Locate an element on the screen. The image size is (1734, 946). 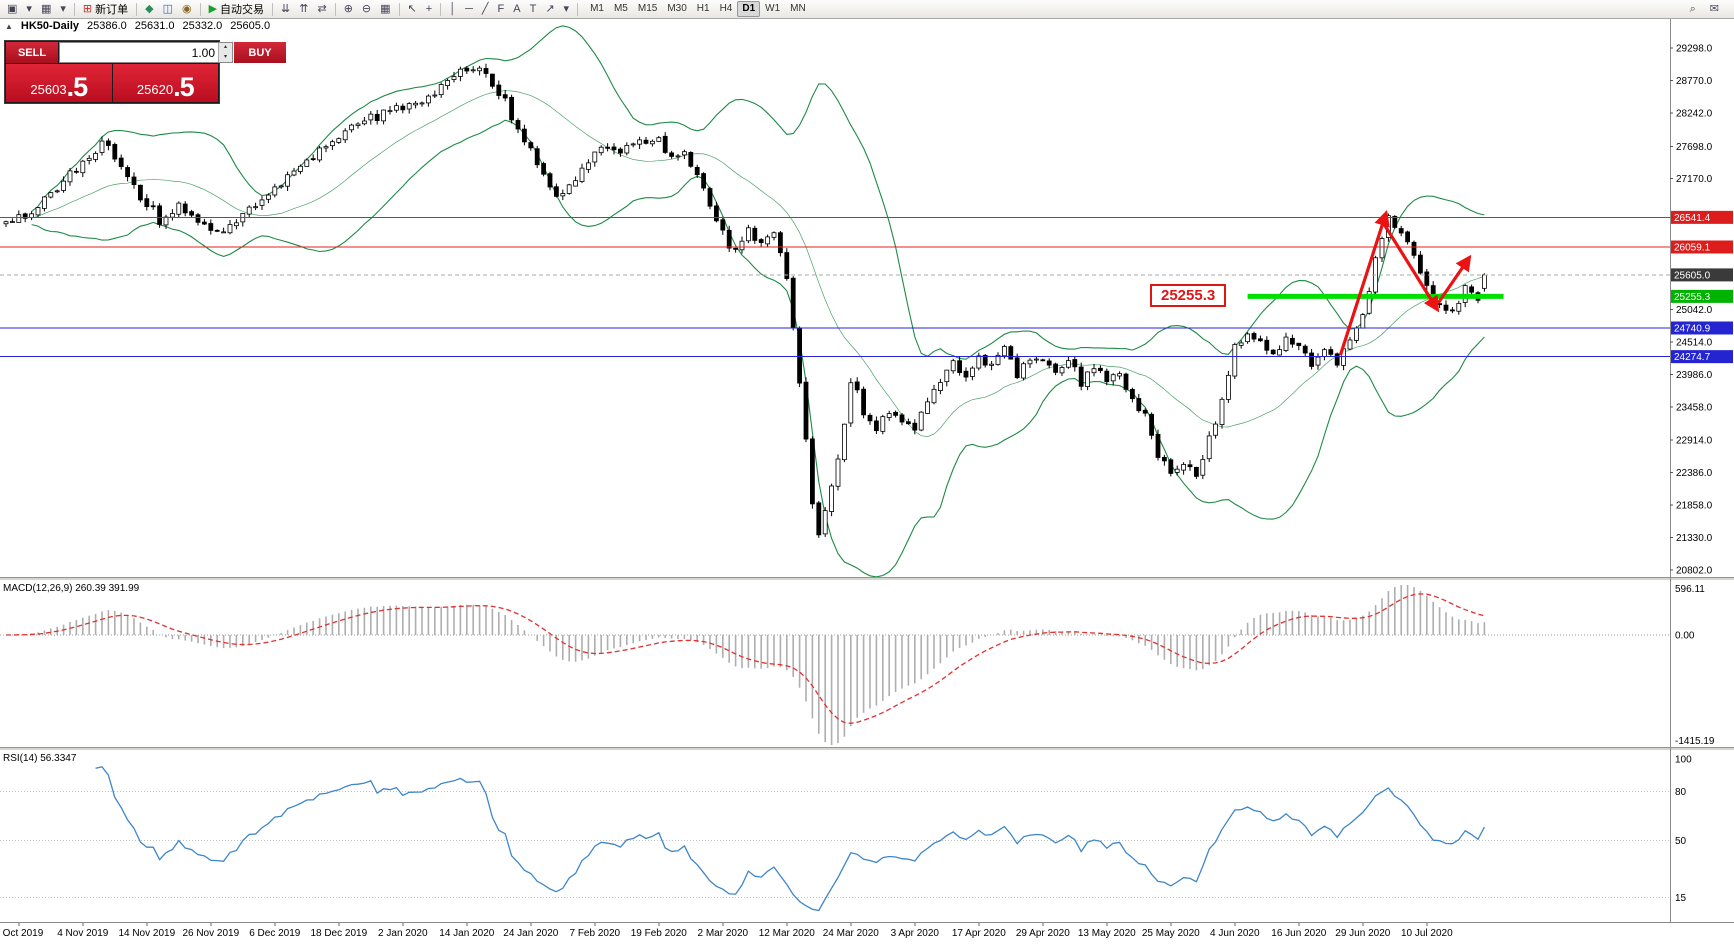
toolbar-right-group: ⌕ ✉ is located at coordinates (1708, 9).